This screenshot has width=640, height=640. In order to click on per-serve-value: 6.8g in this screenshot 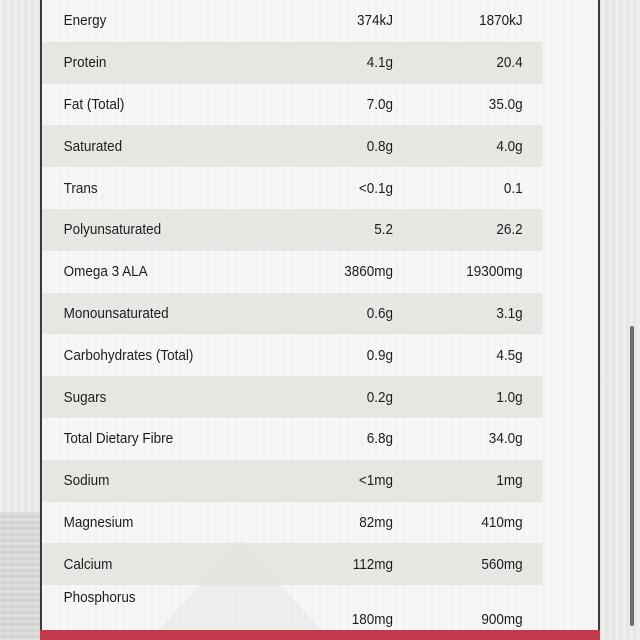, I will do `click(379, 439)`.